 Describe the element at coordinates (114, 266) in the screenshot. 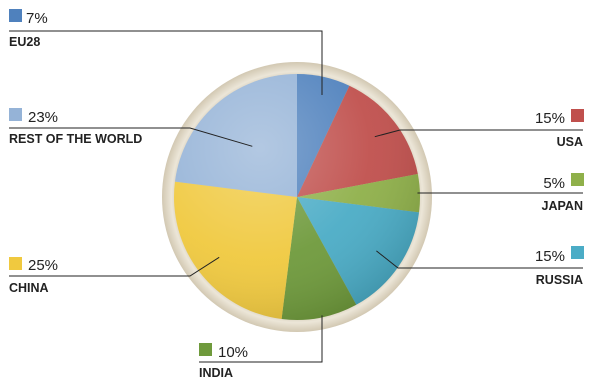

I see `leader-line-china` at that location.